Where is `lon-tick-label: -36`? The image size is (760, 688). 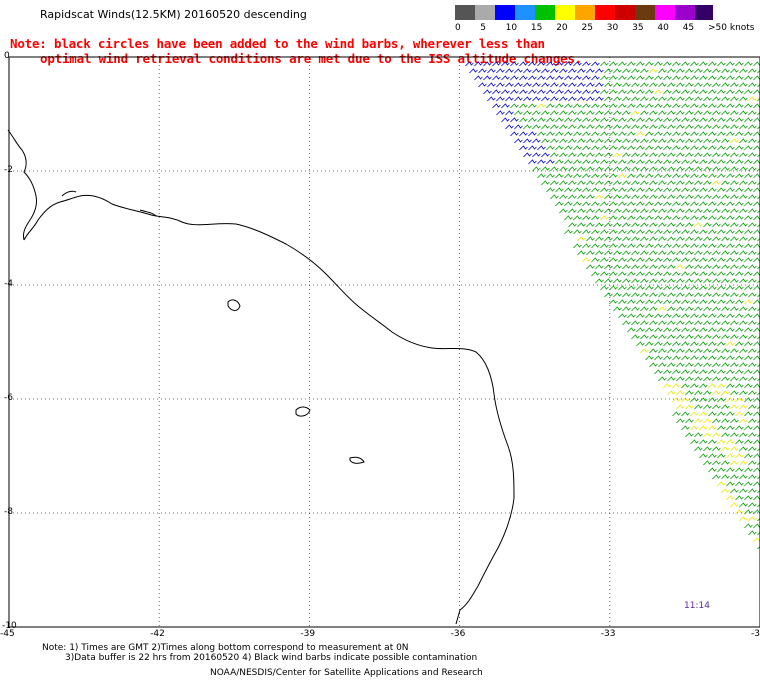 lon-tick-label: -36 is located at coordinates (458, 634).